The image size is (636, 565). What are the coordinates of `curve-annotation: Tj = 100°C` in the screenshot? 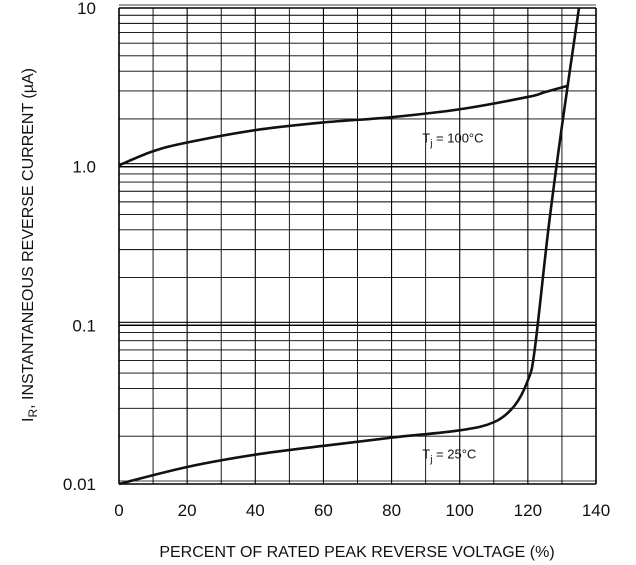 It's located at (452, 140).